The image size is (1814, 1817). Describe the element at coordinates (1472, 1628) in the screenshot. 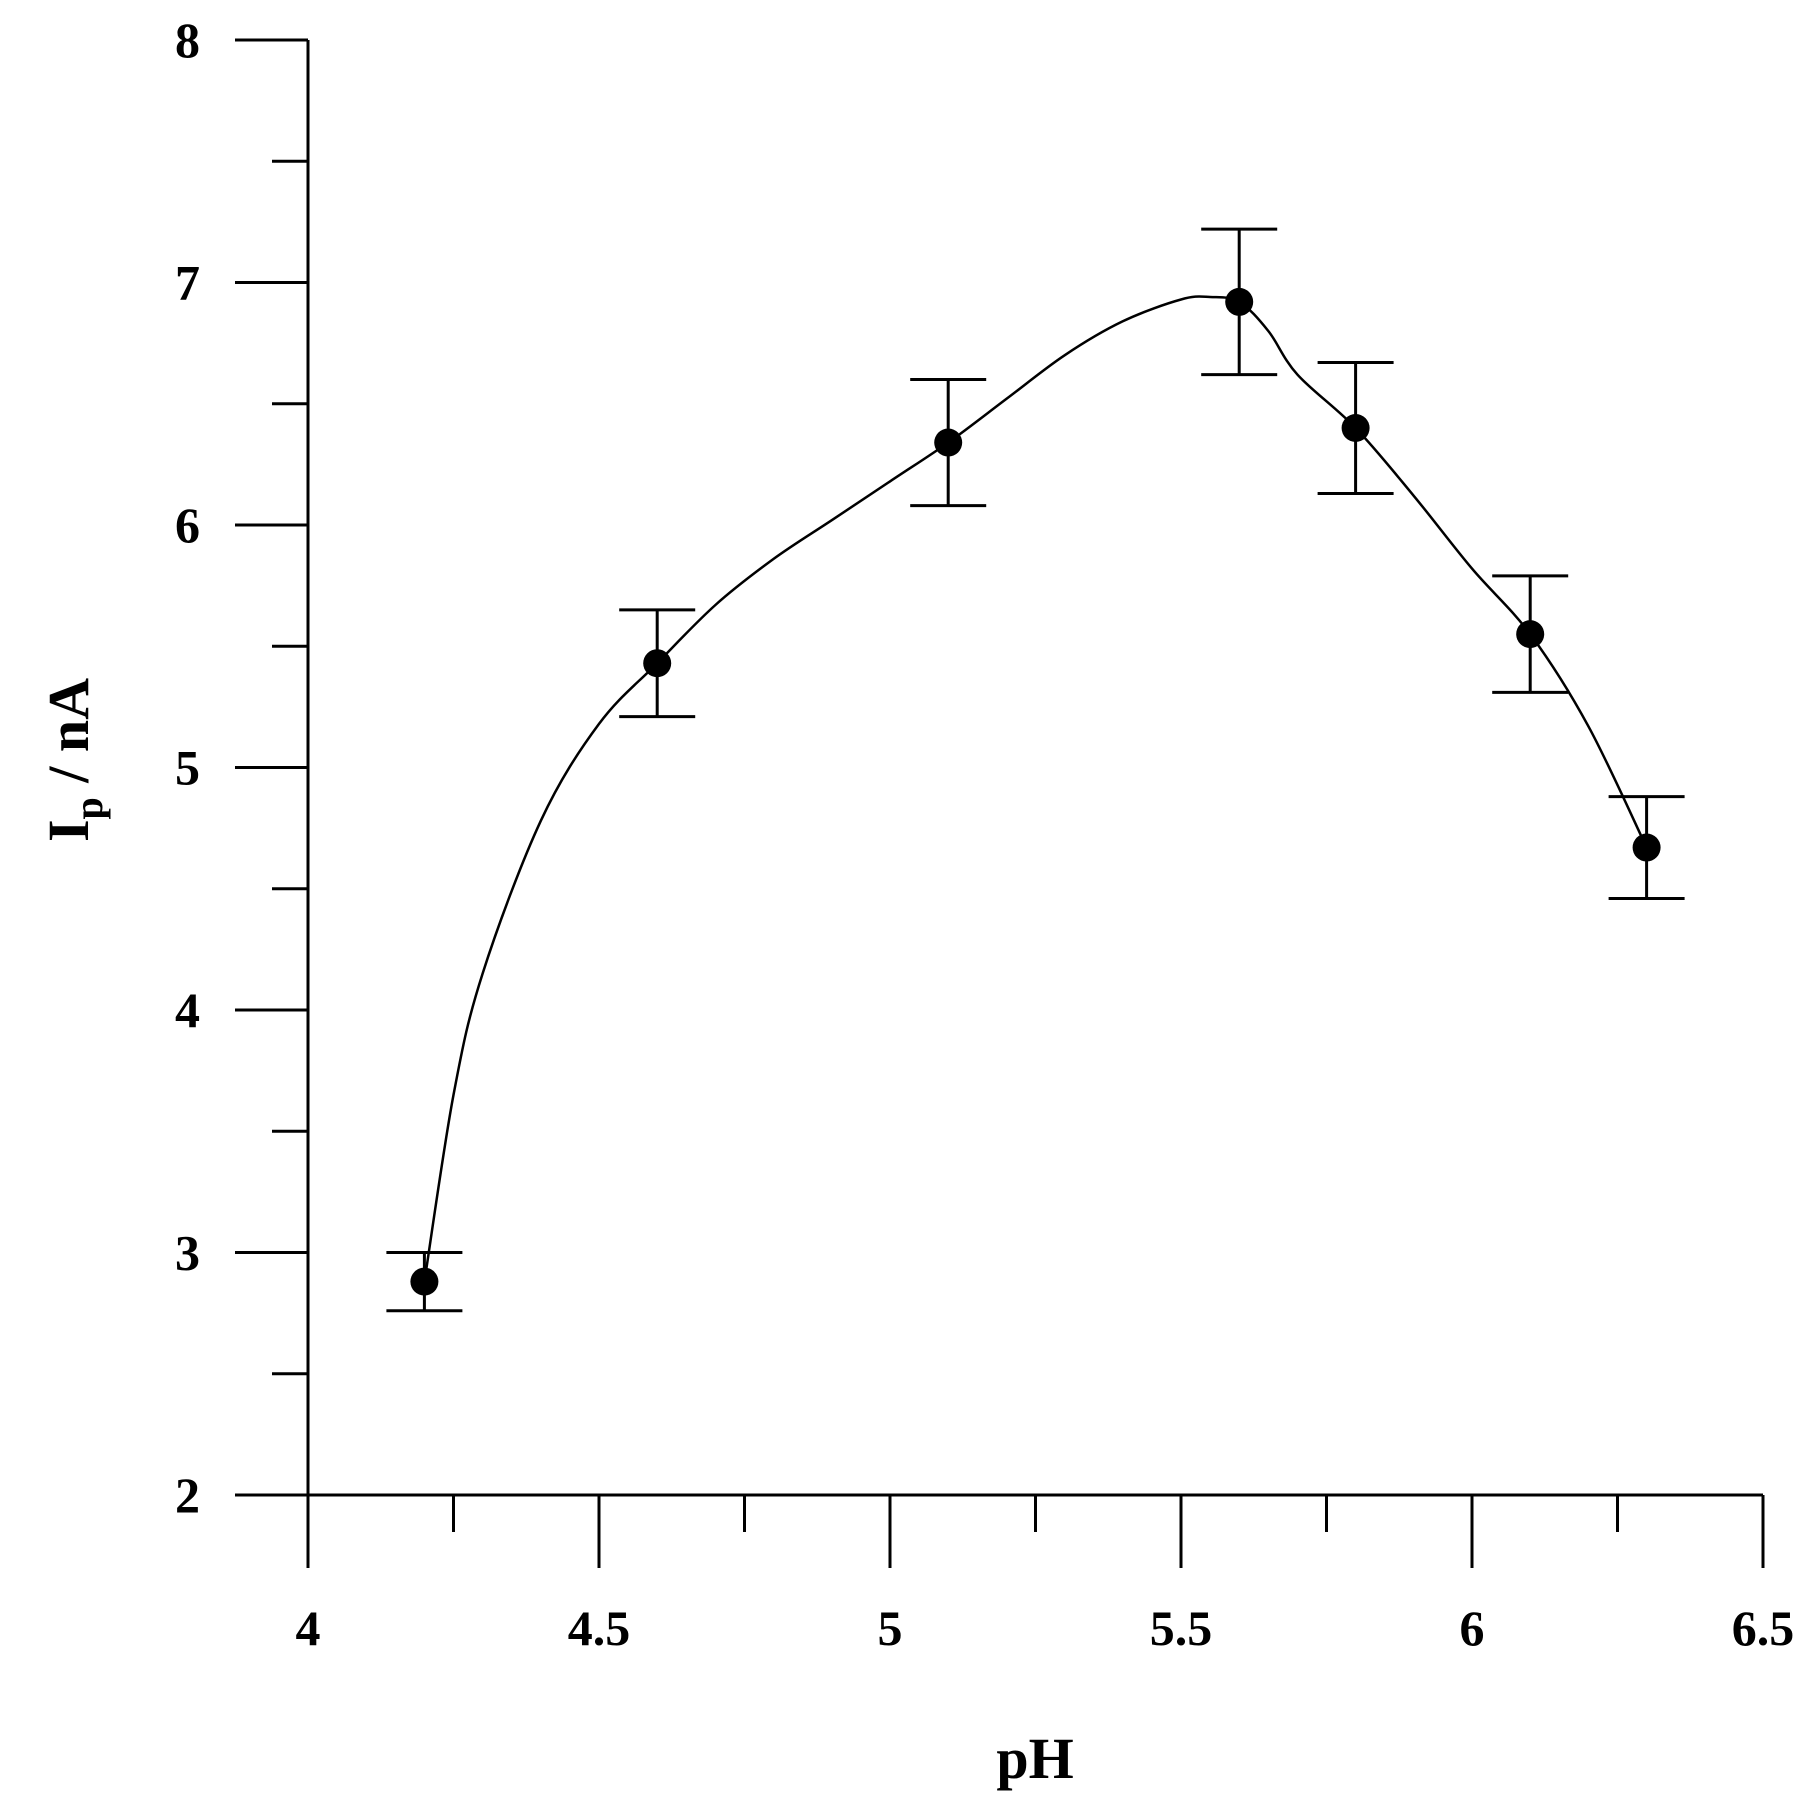

I see `x-tick-label: 6` at that location.